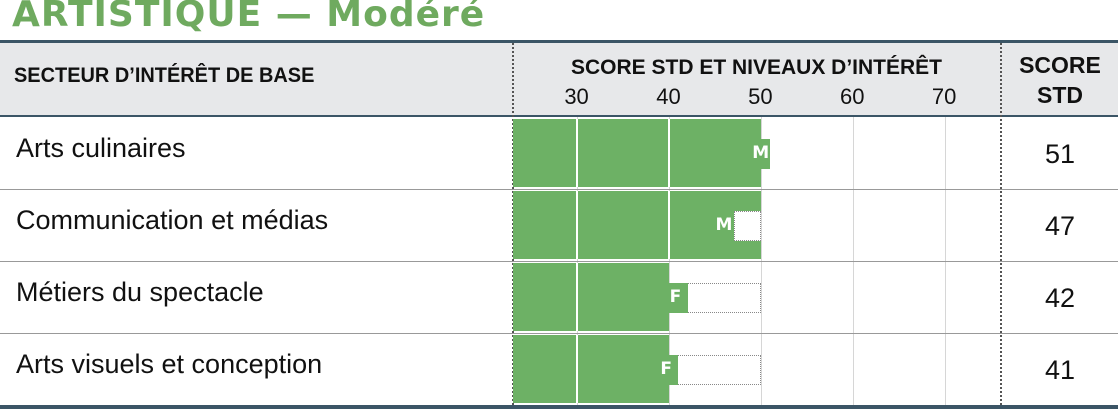 This screenshot has width=1118, height=410. I want to click on x-tick-70: 70, so click(944, 96).